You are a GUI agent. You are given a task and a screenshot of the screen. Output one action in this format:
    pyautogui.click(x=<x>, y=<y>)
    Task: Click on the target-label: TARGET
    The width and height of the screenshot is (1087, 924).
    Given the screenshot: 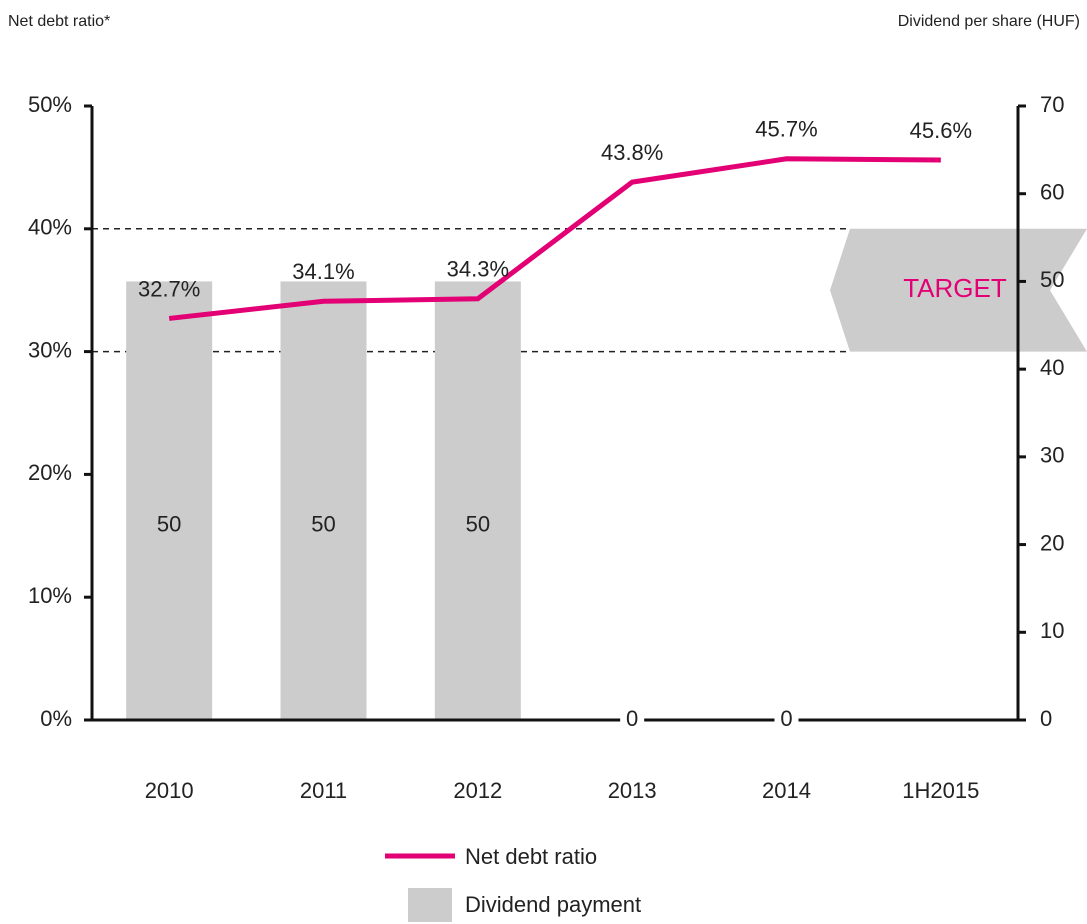 What is the action you would take?
    pyautogui.click(x=955, y=288)
    